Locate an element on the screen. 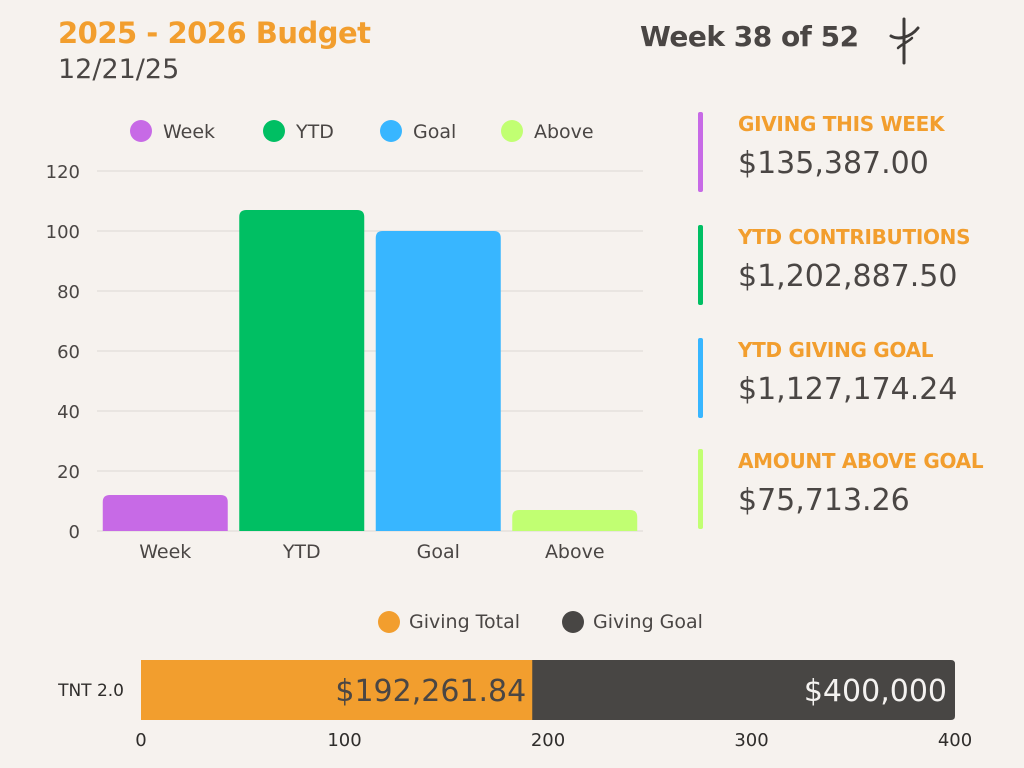 This screenshot has height=768, width=1024. legend-marker-goal is located at coordinates (391, 131).